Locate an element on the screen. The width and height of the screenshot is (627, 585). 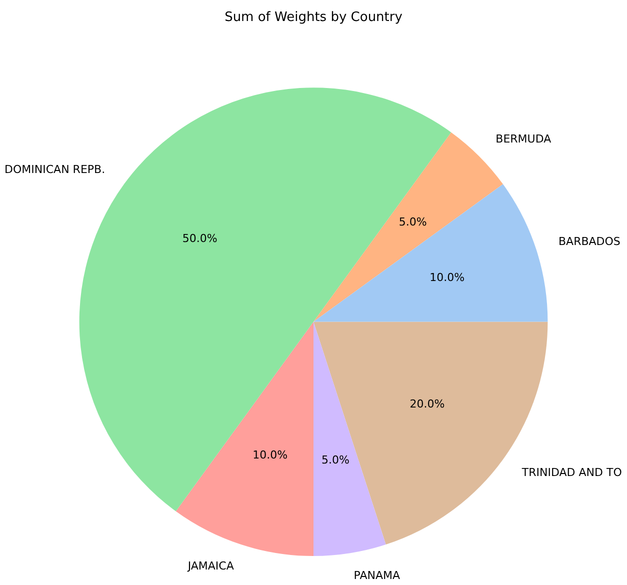
slice-label: BERMUDA is located at coordinates (524, 139).